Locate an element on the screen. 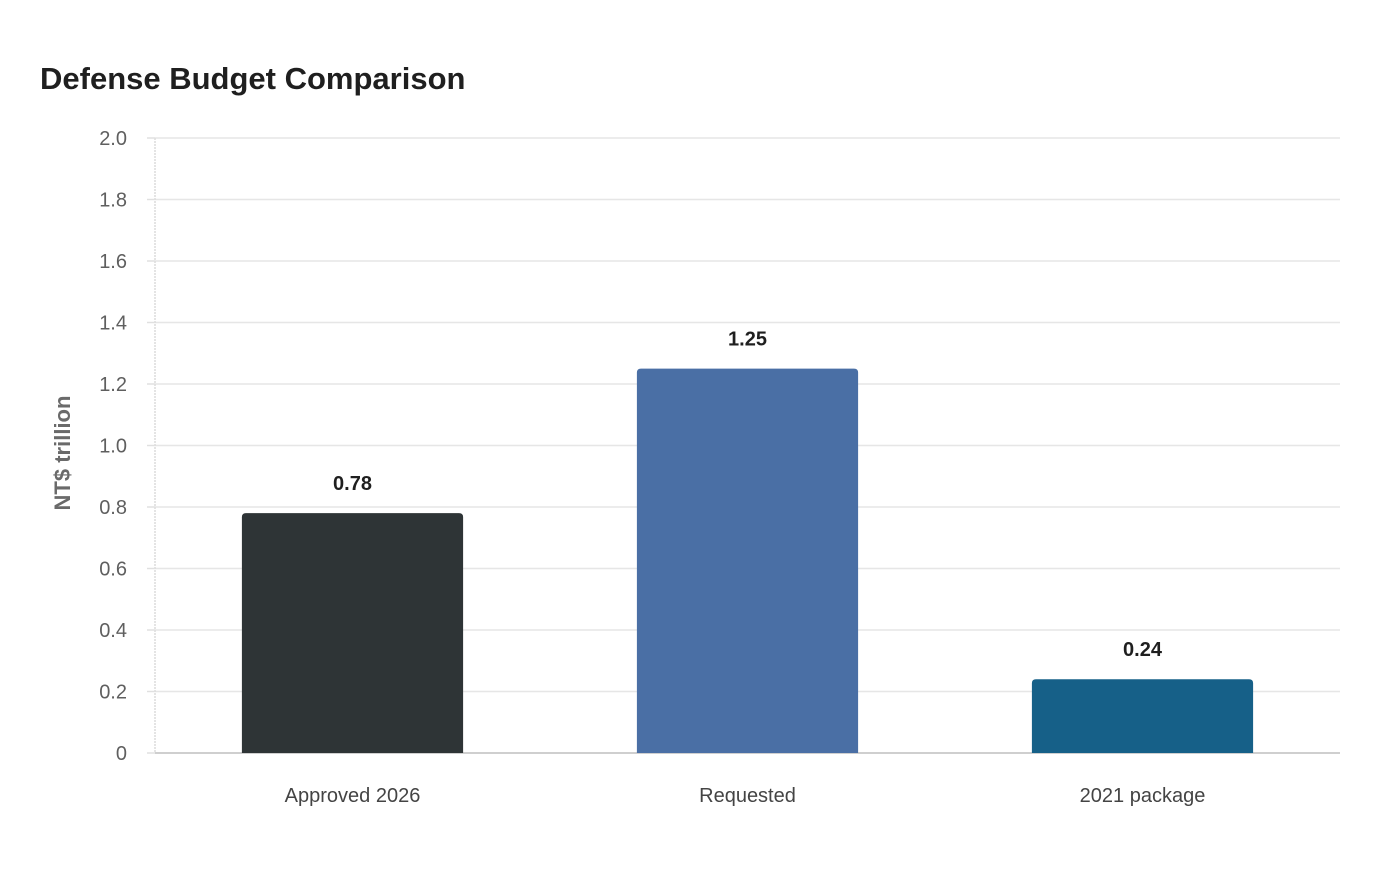 The width and height of the screenshot is (1400, 880). x-tick-label: Approved 2026 is located at coordinates (353, 796).